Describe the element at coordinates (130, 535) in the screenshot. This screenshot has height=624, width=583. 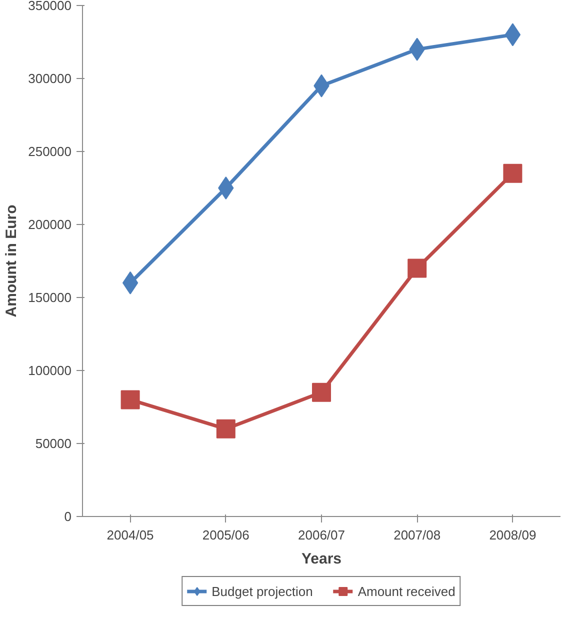
I see `x-tick-label: 2004/05` at that location.